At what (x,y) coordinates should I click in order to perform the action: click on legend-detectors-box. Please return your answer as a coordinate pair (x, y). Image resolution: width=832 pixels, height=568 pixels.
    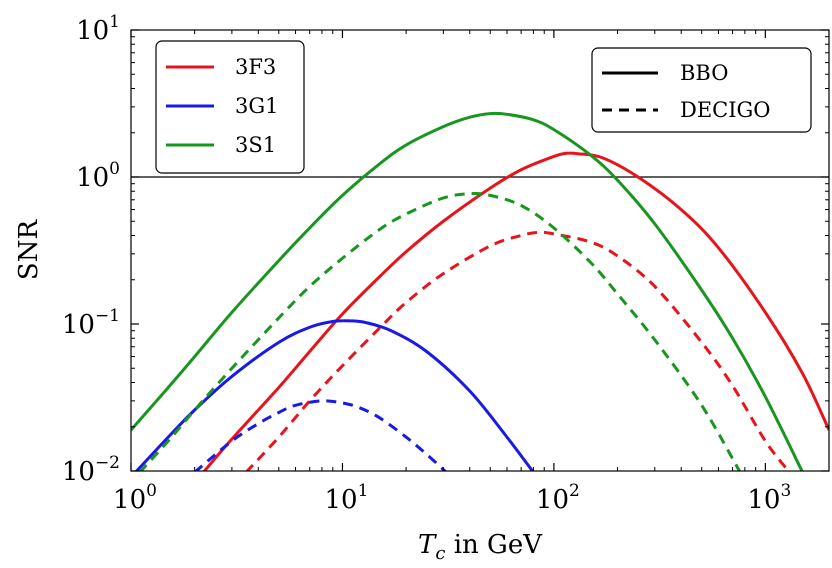
    Looking at the image, I should click on (701, 90).